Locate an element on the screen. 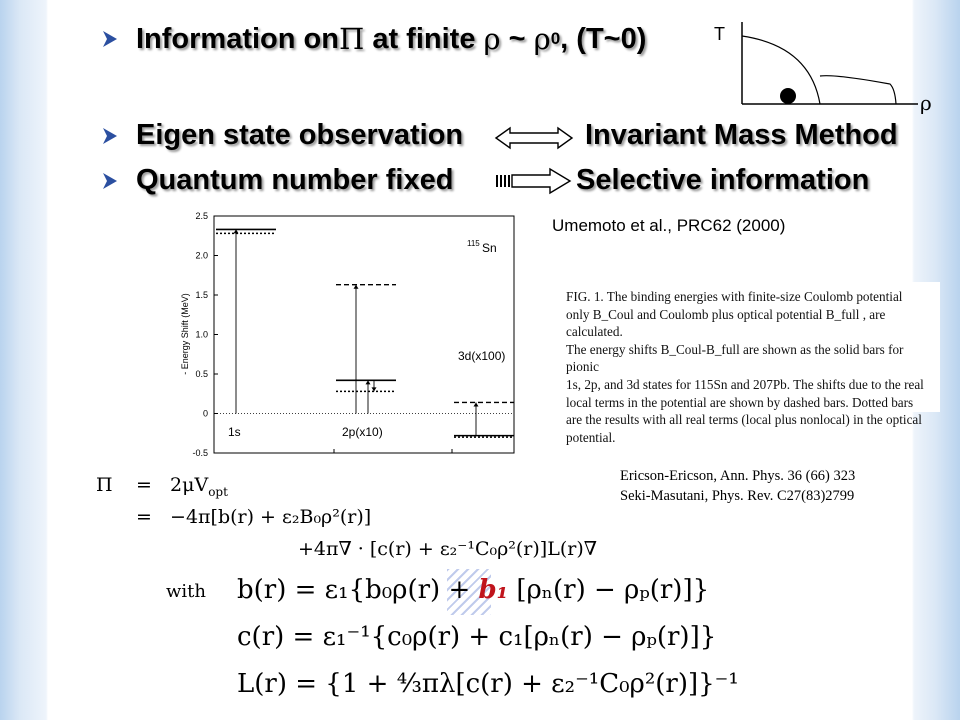 The height and width of the screenshot is (720, 960). eq1-subscript: opt is located at coordinates (218, 491).